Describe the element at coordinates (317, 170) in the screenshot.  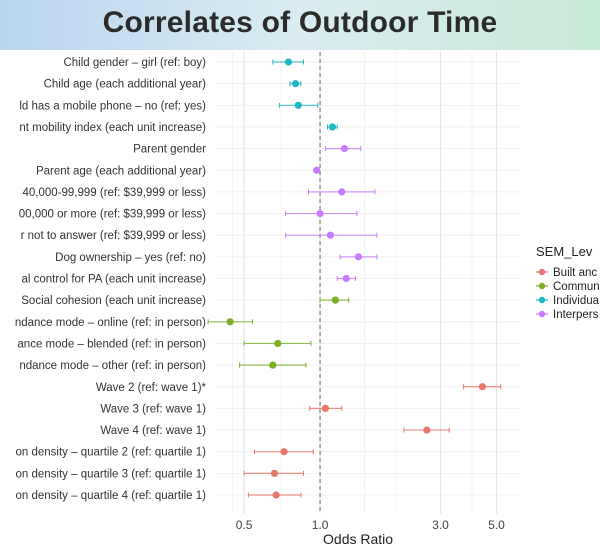
I see `point-parent-age-each-additional-year` at that location.